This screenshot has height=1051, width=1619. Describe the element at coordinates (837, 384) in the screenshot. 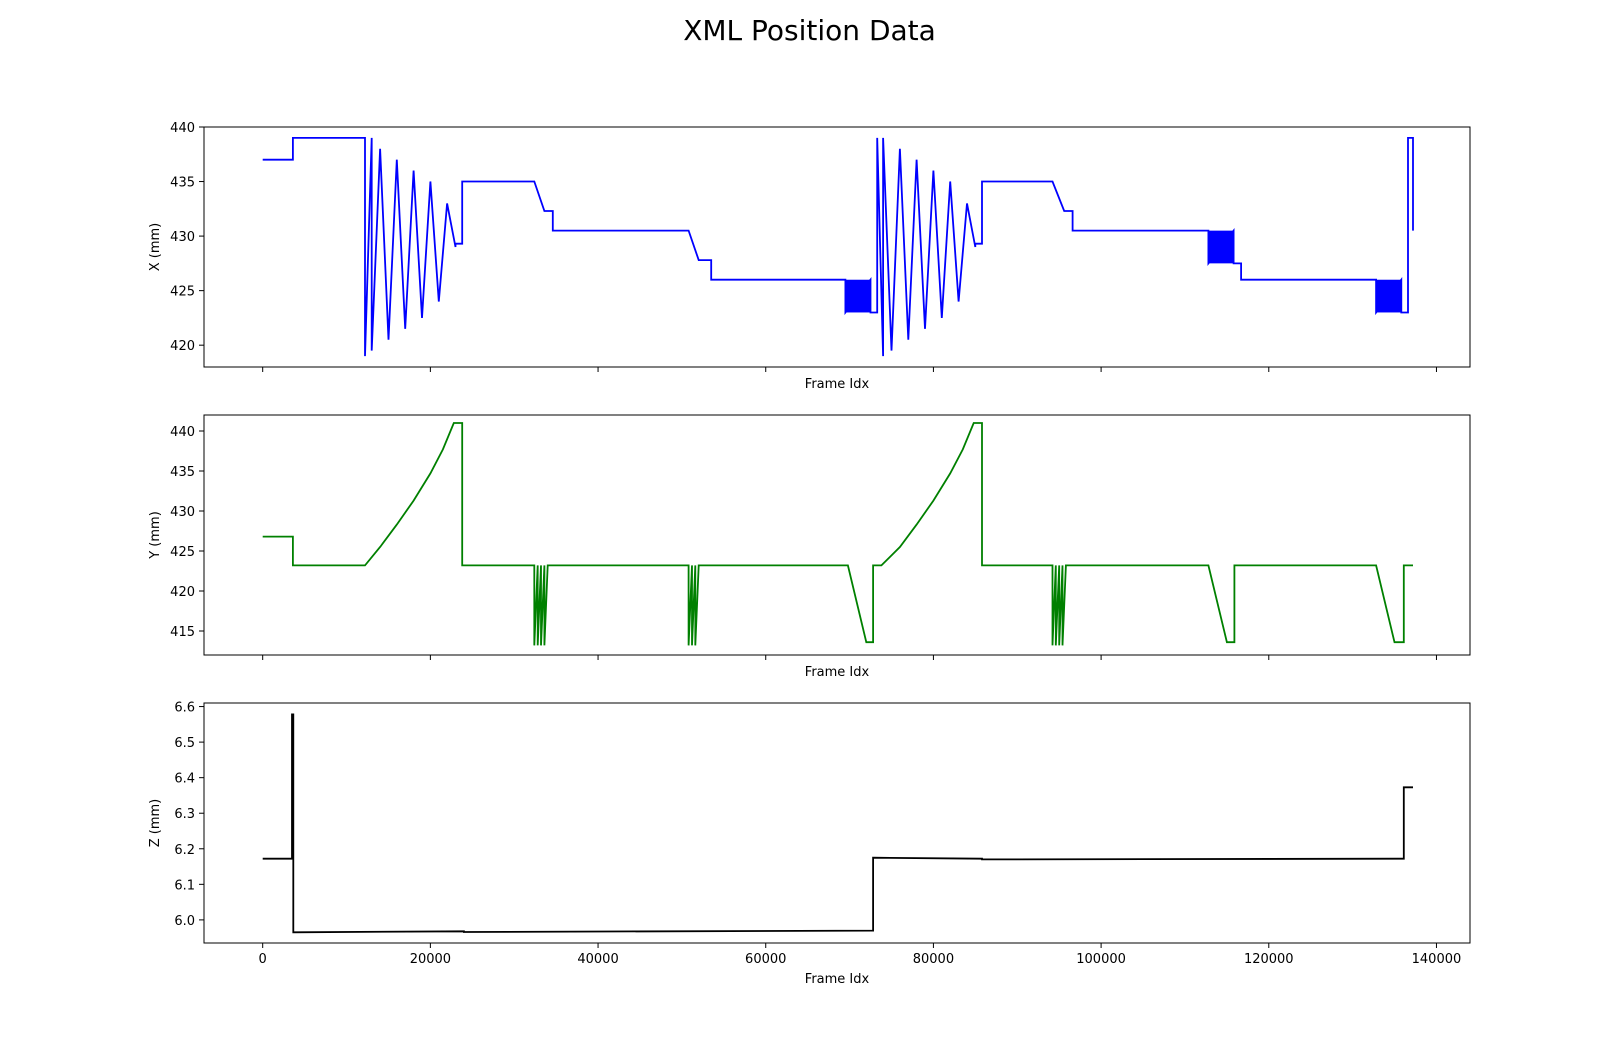

I see `x-axis-label-x: Frame Idx` at that location.